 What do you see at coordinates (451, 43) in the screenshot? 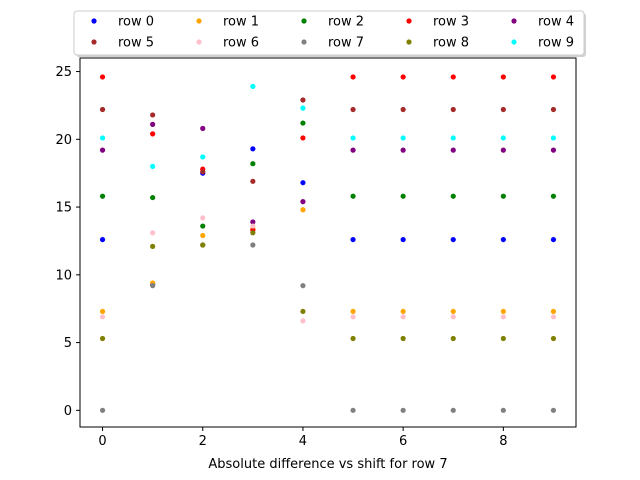
I see `legend-label: row 8` at bounding box center [451, 43].